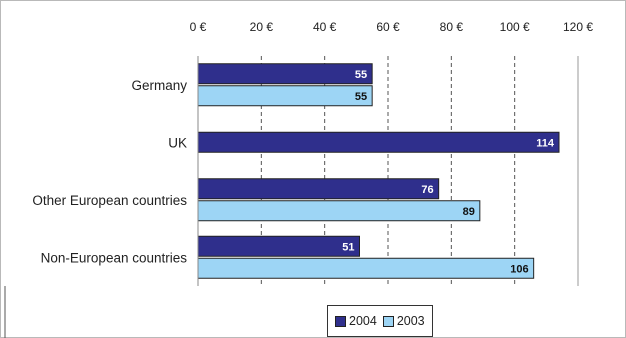 Image resolution: width=626 pixels, height=338 pixels. What do you see at coordinates (363, 321) in the screenshot?
I see `legend-label-2004: 2004` at bounding box center [363, 321].